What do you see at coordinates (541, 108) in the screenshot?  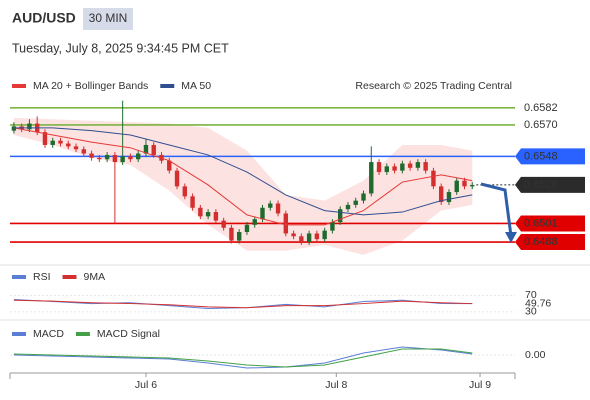 I see `price-label: 0.6582` at bounding box center [541, 108].